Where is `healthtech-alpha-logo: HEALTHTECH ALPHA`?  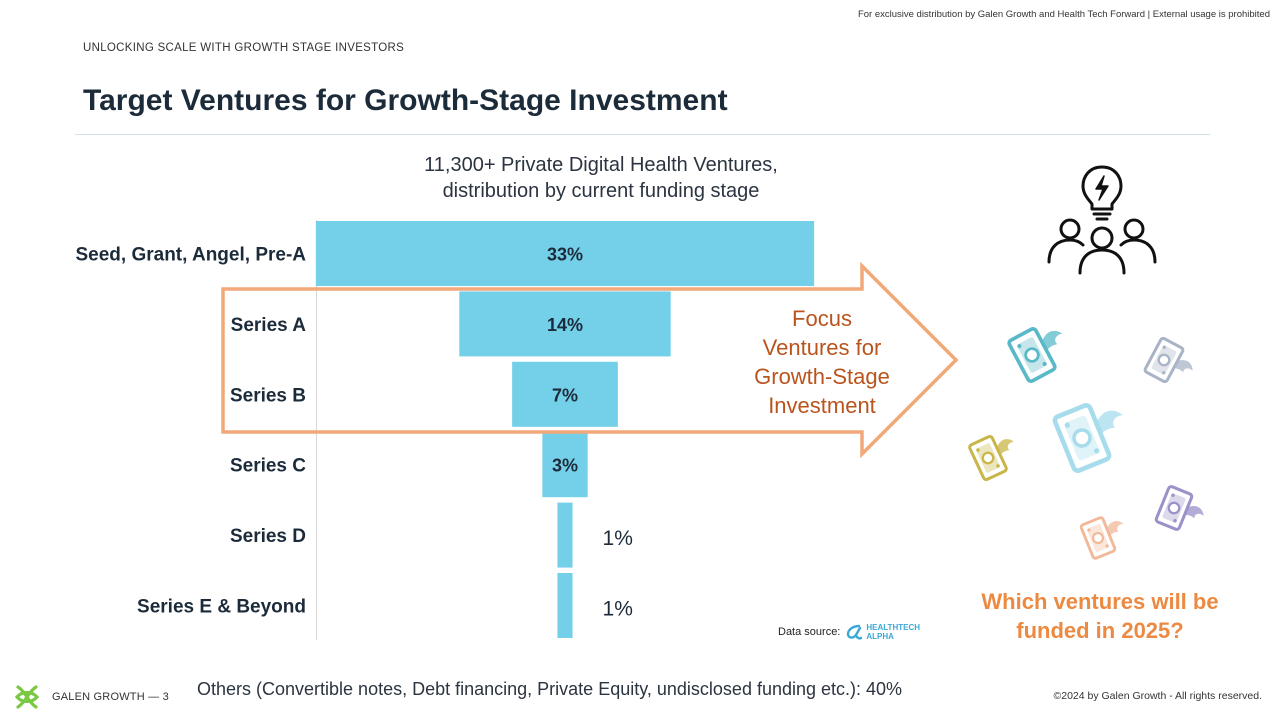 healthtech-alpha-logo: HEALTHTECH ALPHA is located at coordinates (882, 632).